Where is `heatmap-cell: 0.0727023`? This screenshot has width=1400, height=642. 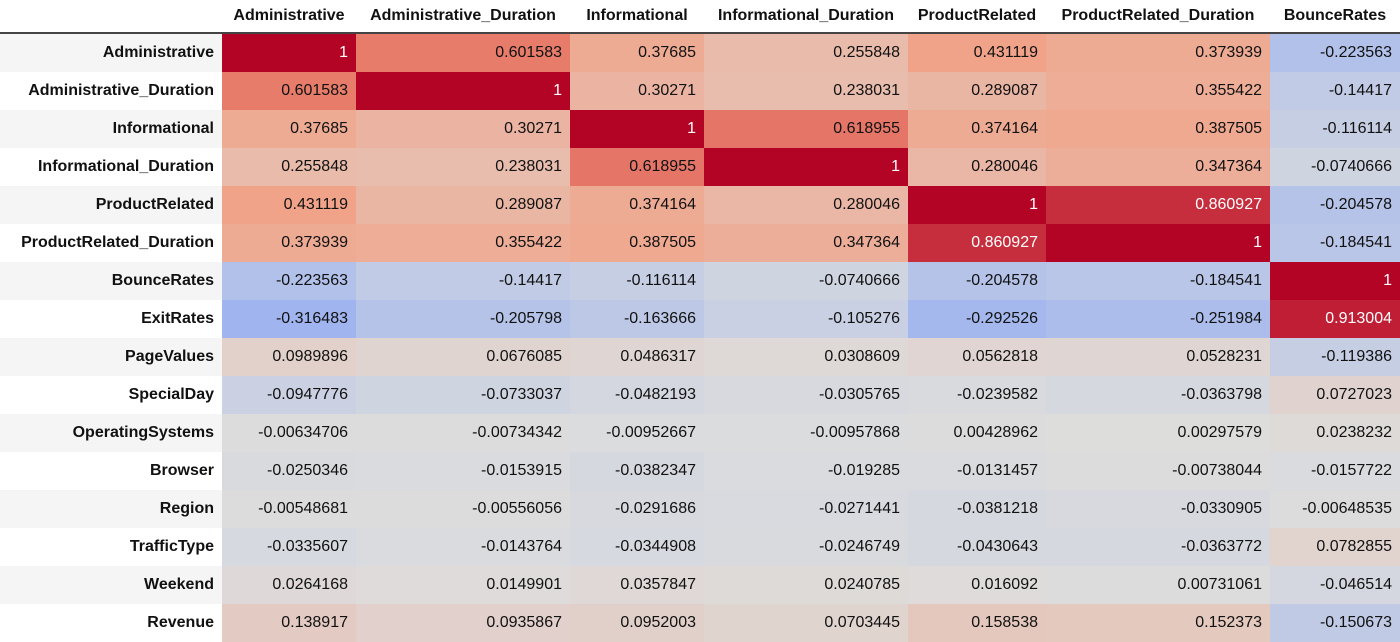
heatmap-cell: 0.0727023 is located at coordinates (1335, 395).